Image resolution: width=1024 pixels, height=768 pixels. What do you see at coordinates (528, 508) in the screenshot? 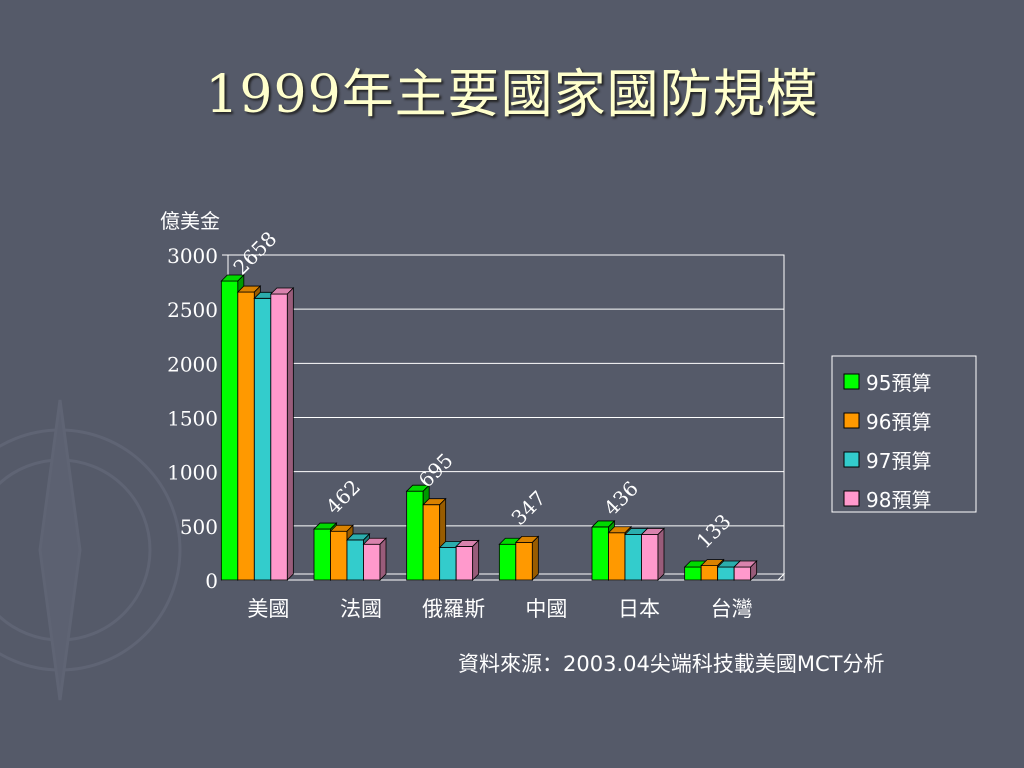
I see `data-label: 347` at bounding box center [528, 508].